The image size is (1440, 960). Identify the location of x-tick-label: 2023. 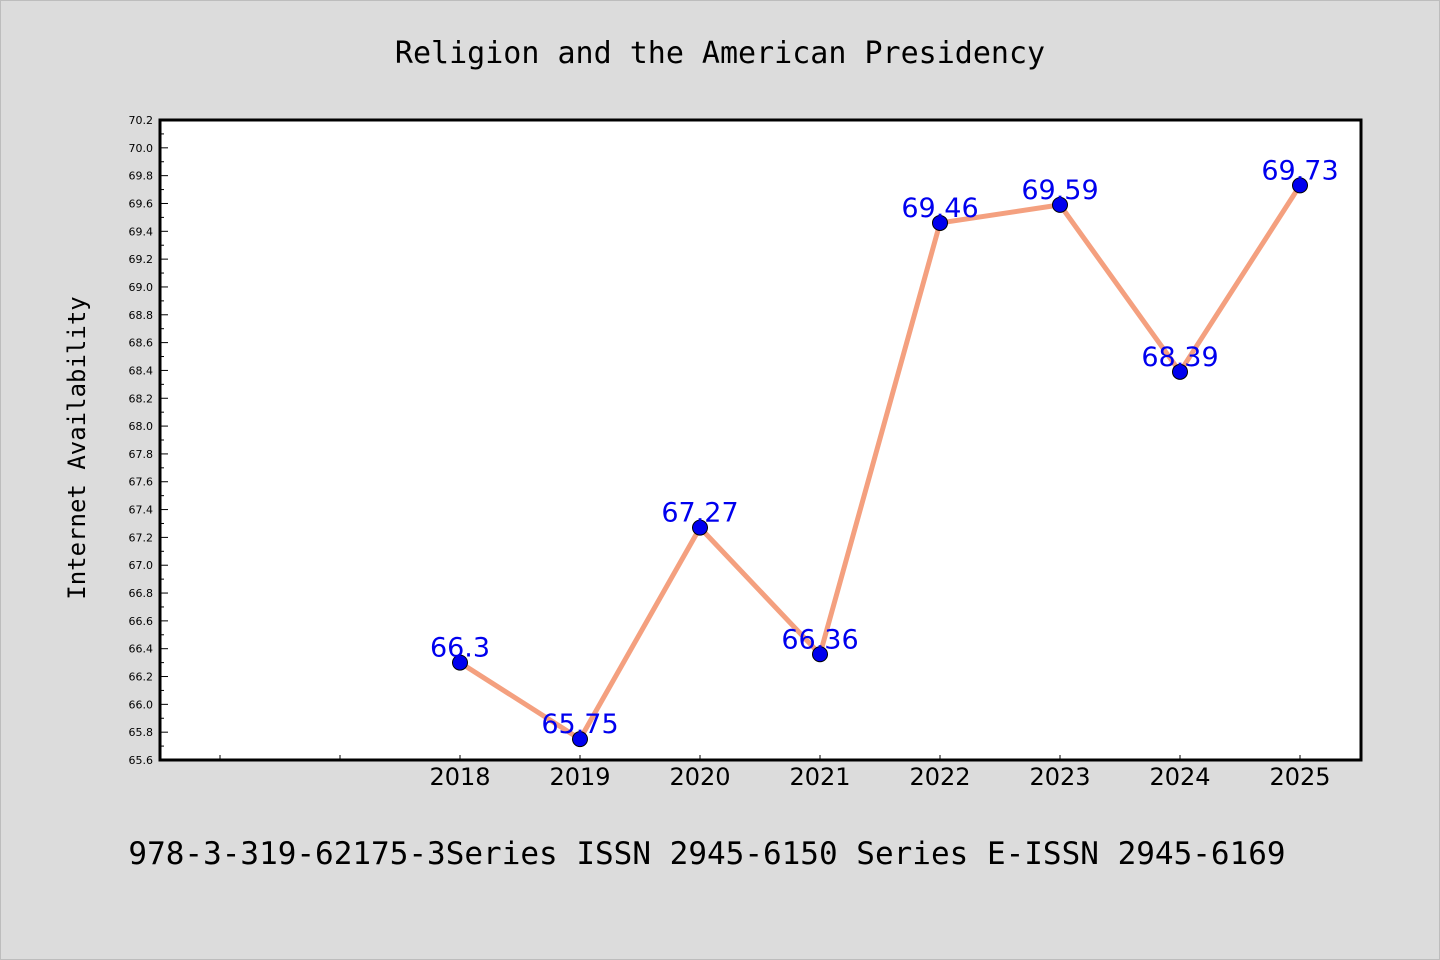
(1059, 777).